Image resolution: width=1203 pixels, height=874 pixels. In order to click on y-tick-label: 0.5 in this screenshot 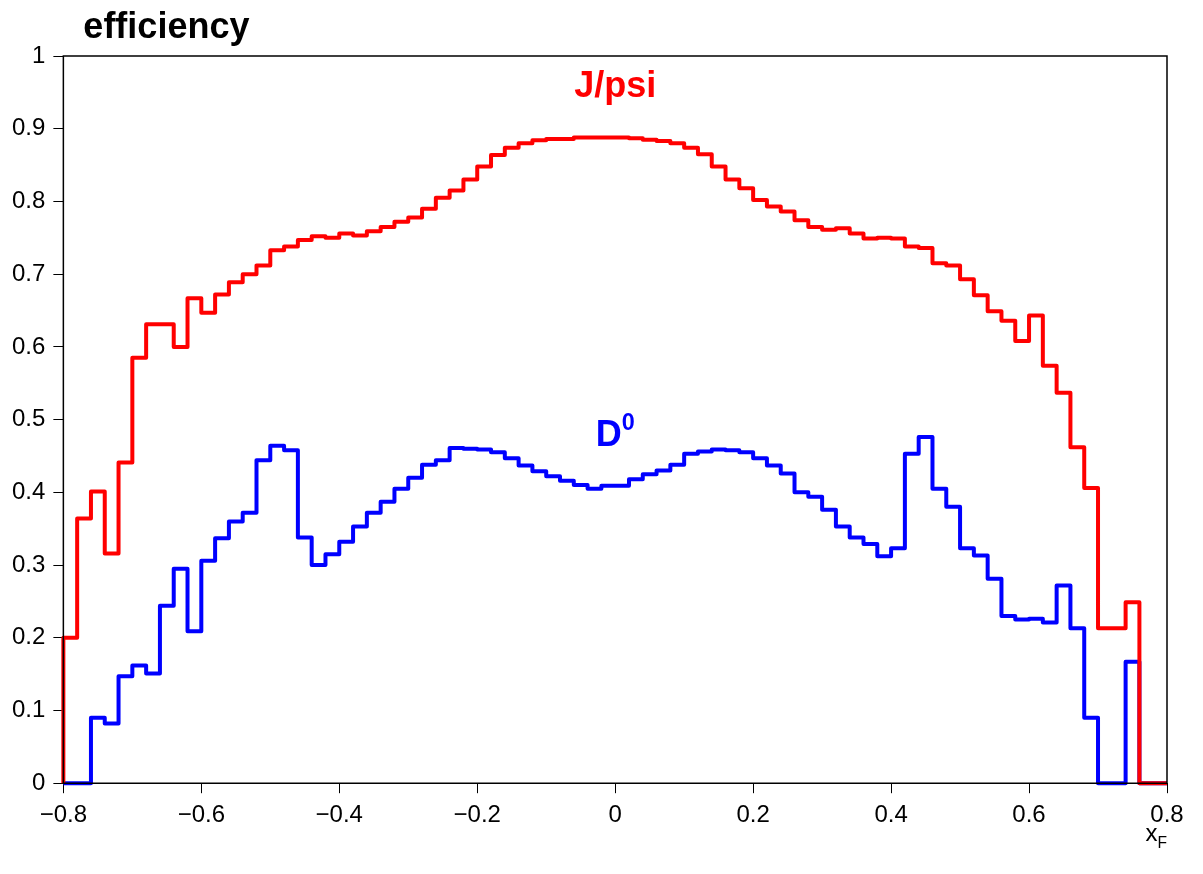, I will do `click(28, 418)`.